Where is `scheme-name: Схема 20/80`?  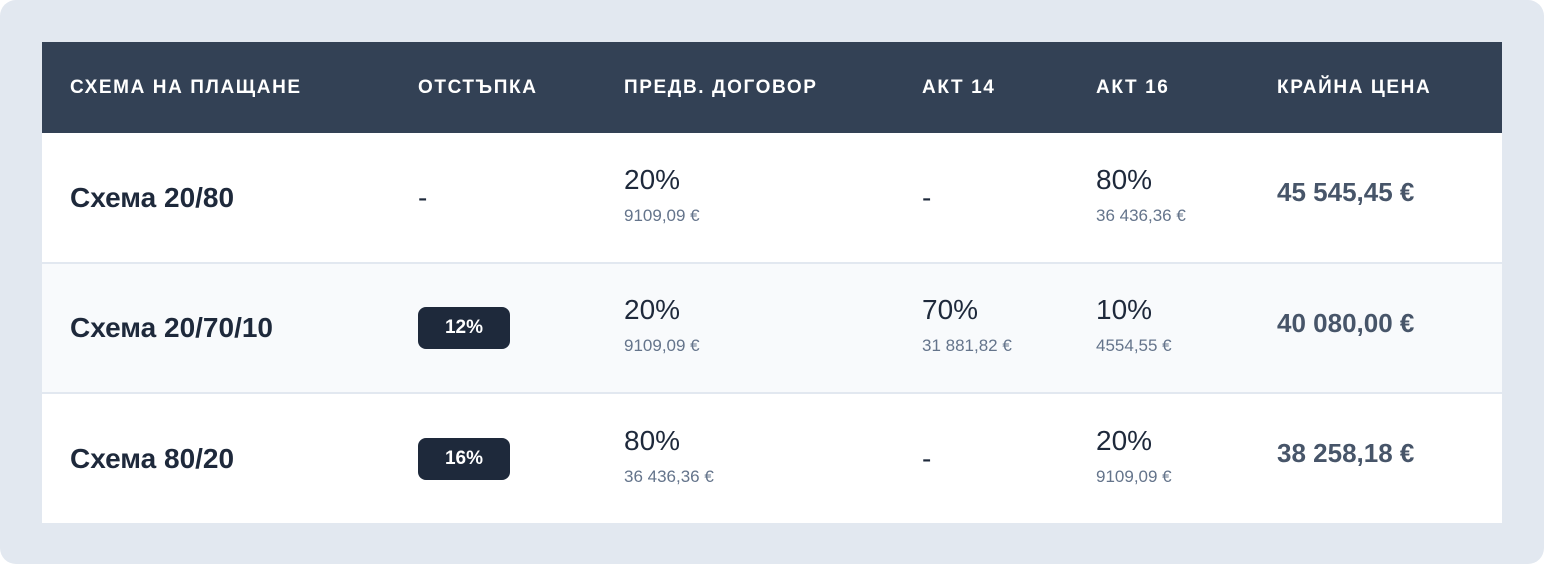 scheme-name: Схема 20/80 is located at coordinates (152, 197).